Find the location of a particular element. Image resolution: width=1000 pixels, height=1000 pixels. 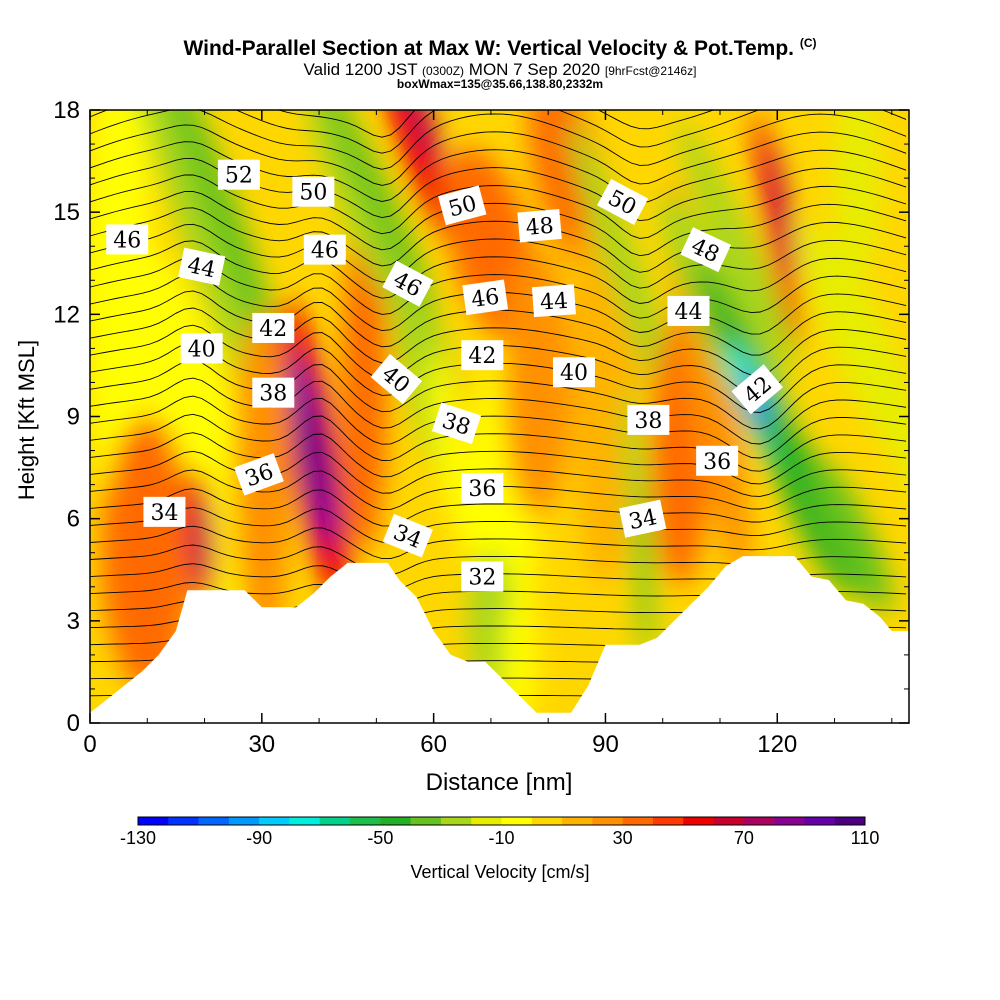

x-tick-label: 120 is located at coordinates (777, 744).